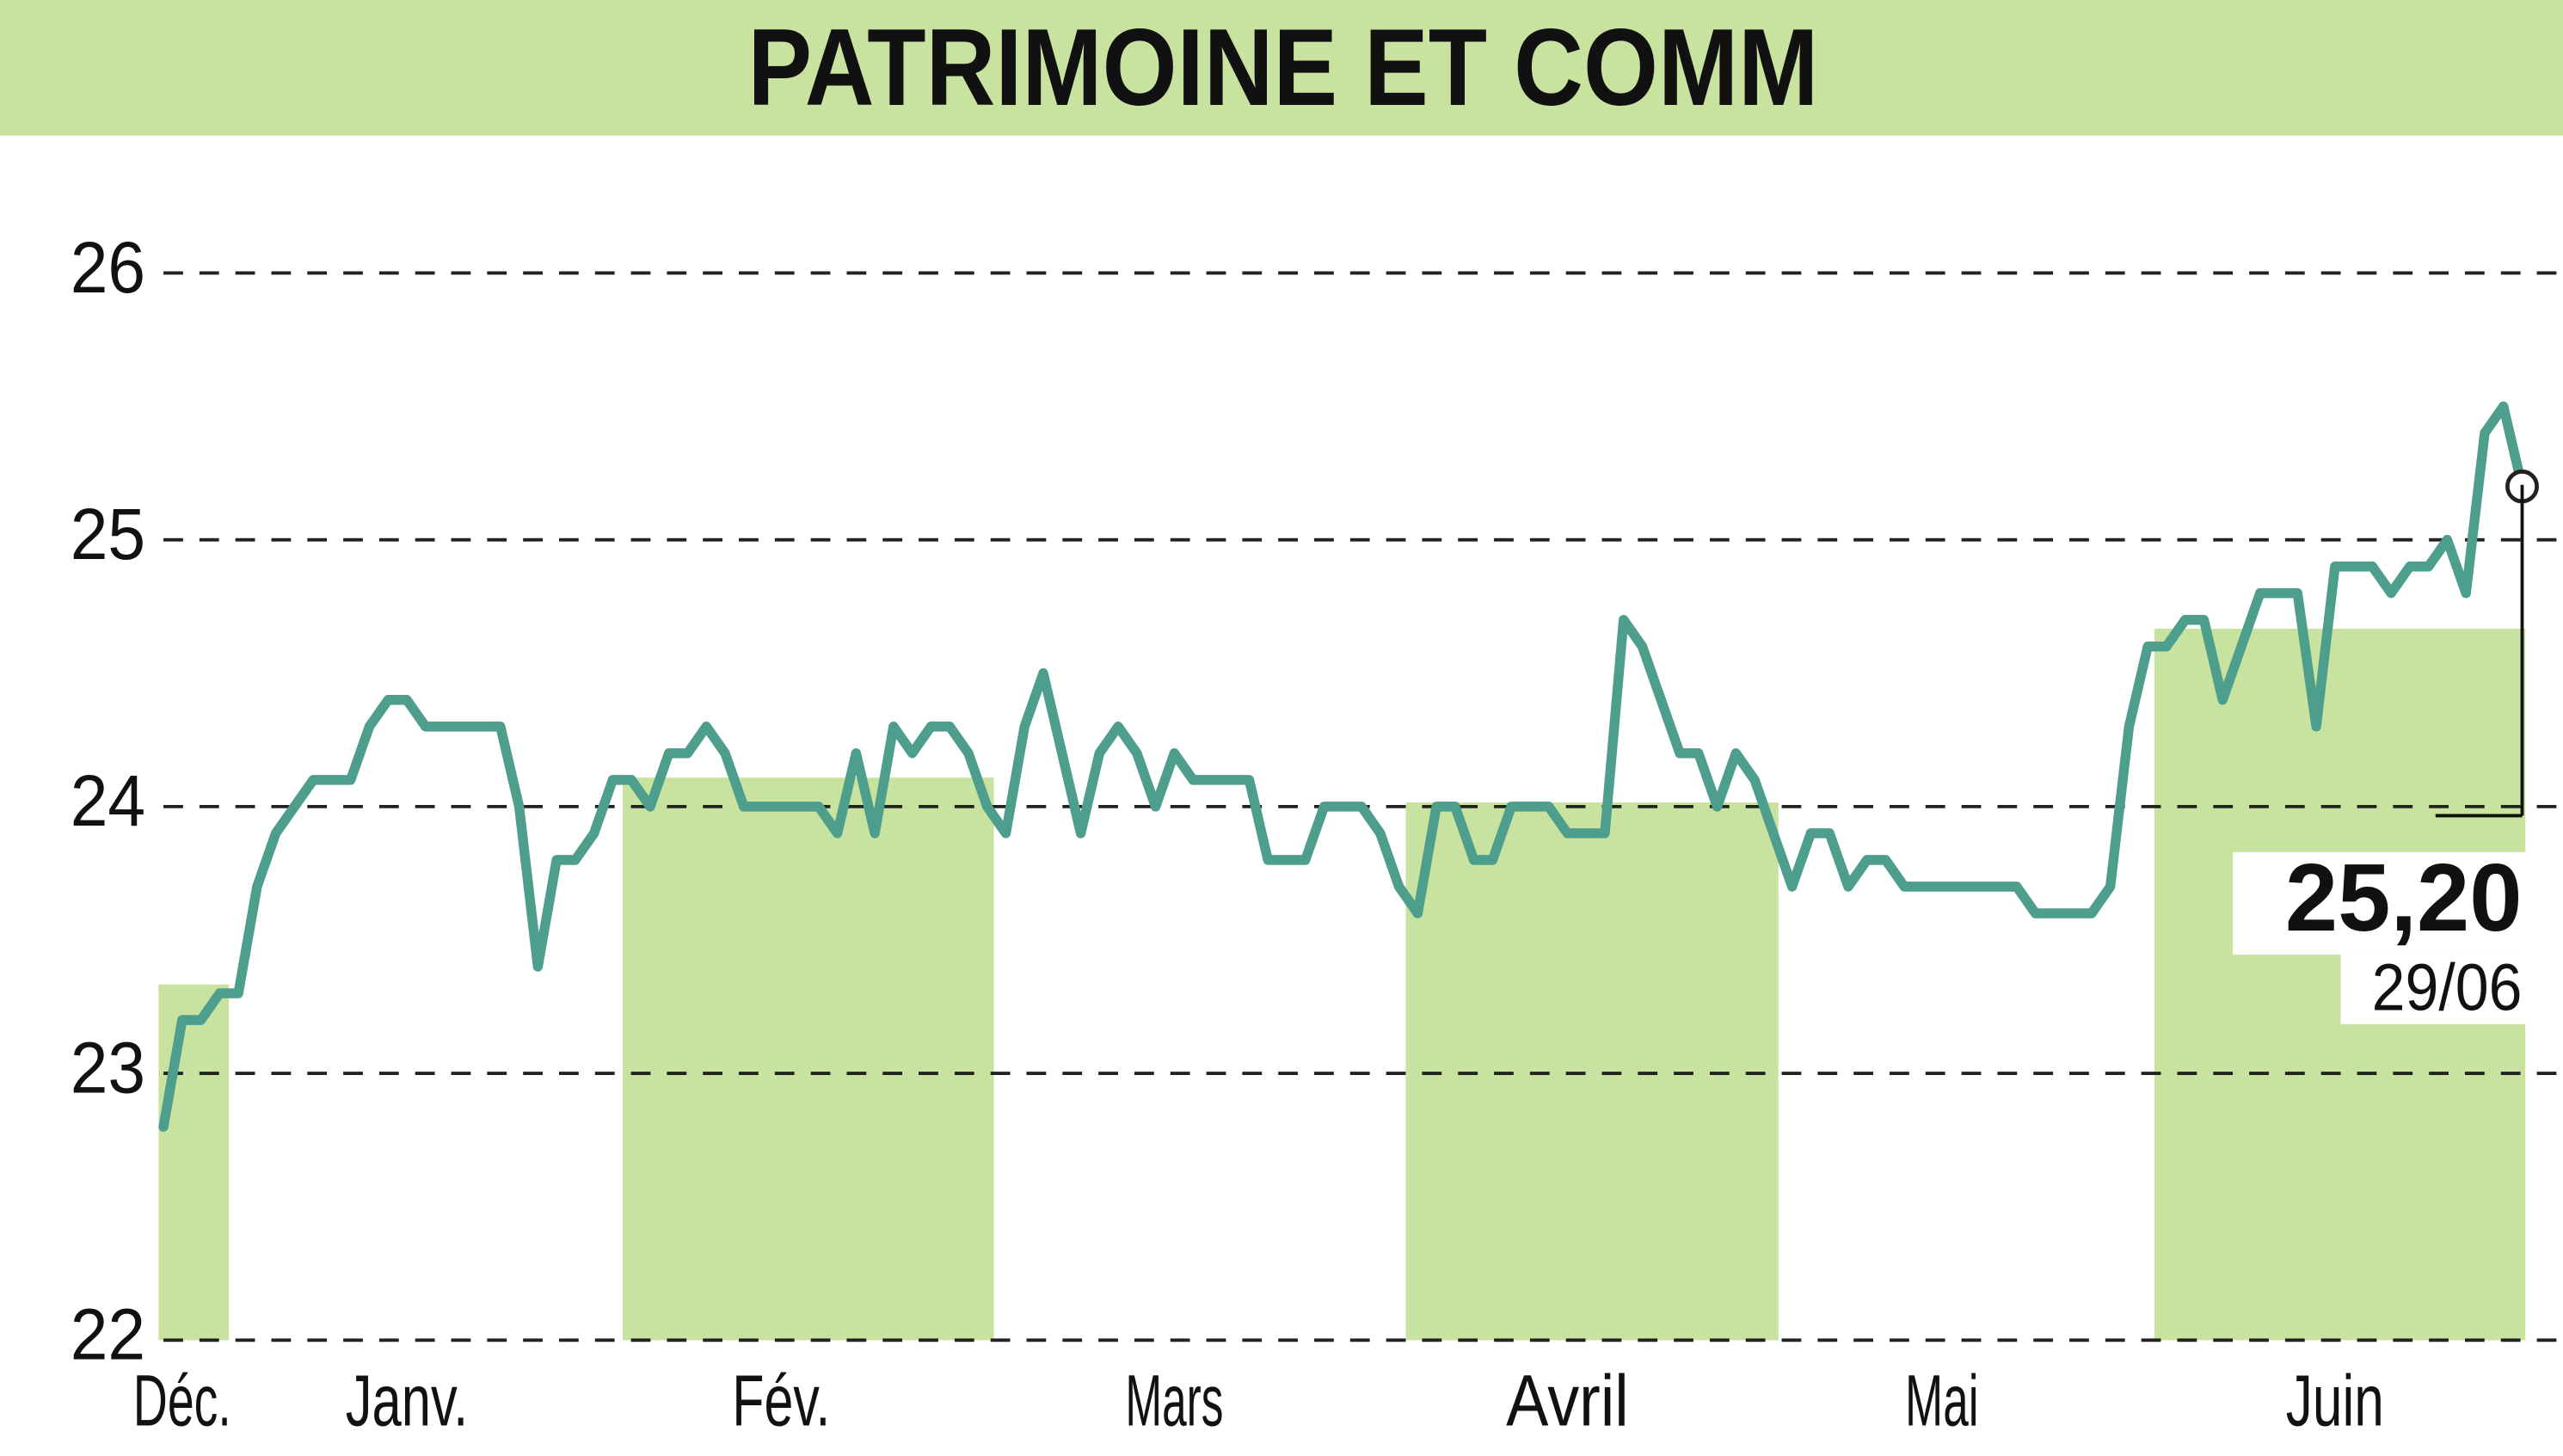  I want to click on last-date-label: 29/06, so click(2447, 988).